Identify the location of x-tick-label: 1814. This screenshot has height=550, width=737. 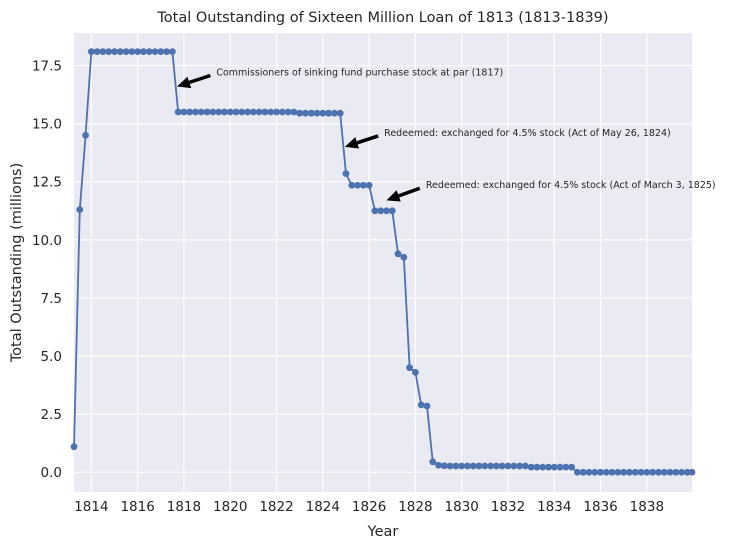
(91, 507).